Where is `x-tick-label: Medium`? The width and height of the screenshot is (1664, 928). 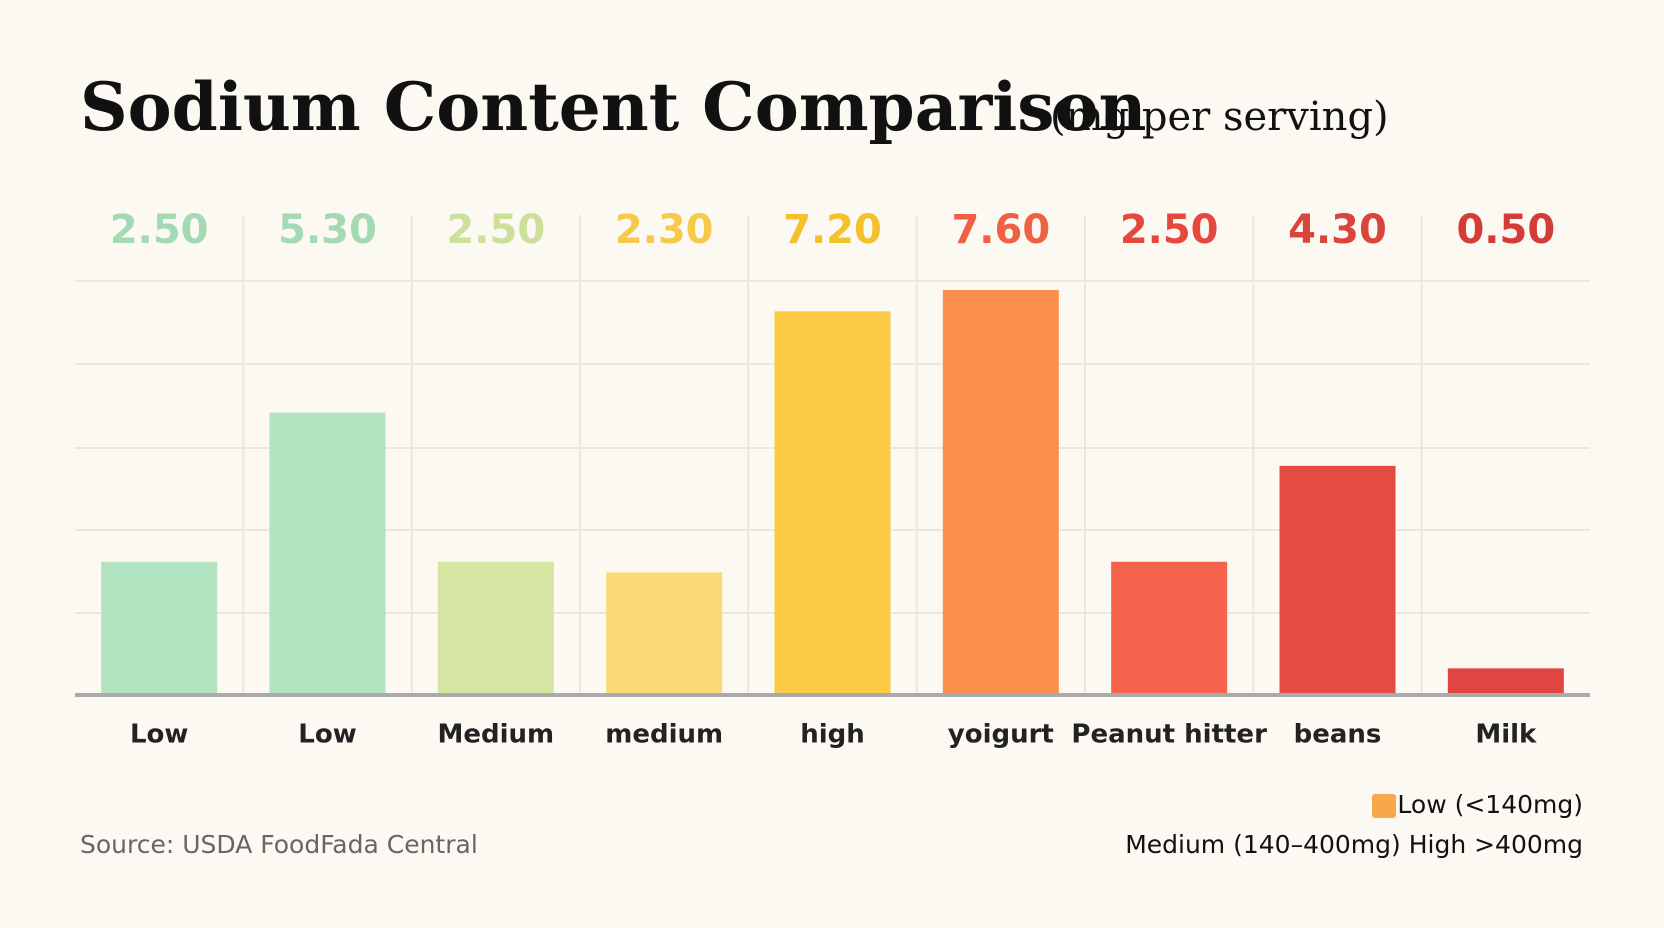 x-tick-label: Medium is located at coordinates (496, 735).